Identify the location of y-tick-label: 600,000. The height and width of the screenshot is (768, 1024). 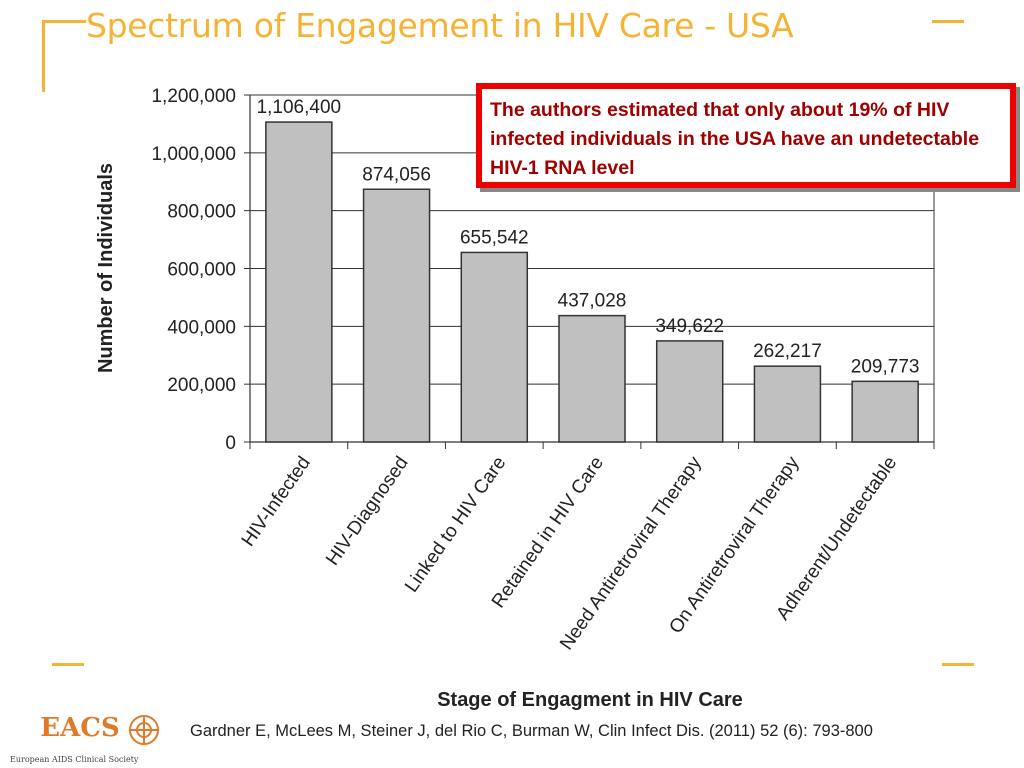
(201, 270).